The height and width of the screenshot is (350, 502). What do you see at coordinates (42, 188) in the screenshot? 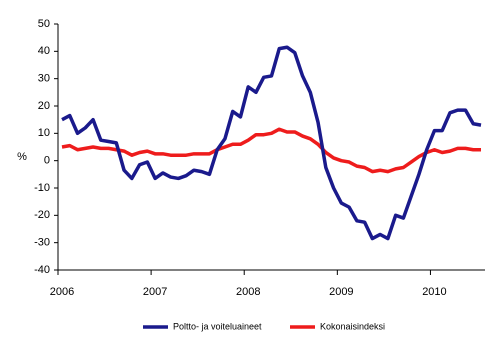
I see `y-tick-label: -10` at bounding box center [42, 188].